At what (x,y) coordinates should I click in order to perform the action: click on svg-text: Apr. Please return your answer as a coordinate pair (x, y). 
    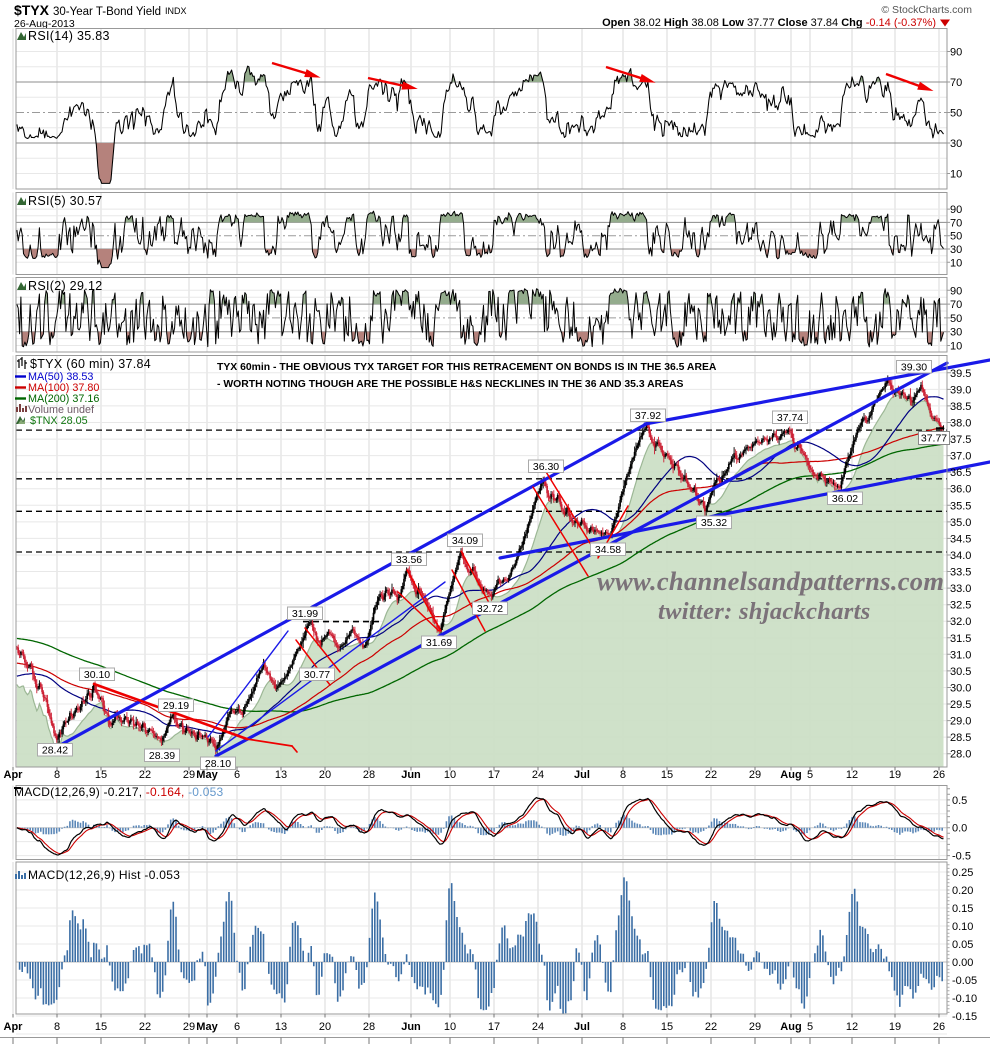
    Looking at the image, I should click on (14, 775).